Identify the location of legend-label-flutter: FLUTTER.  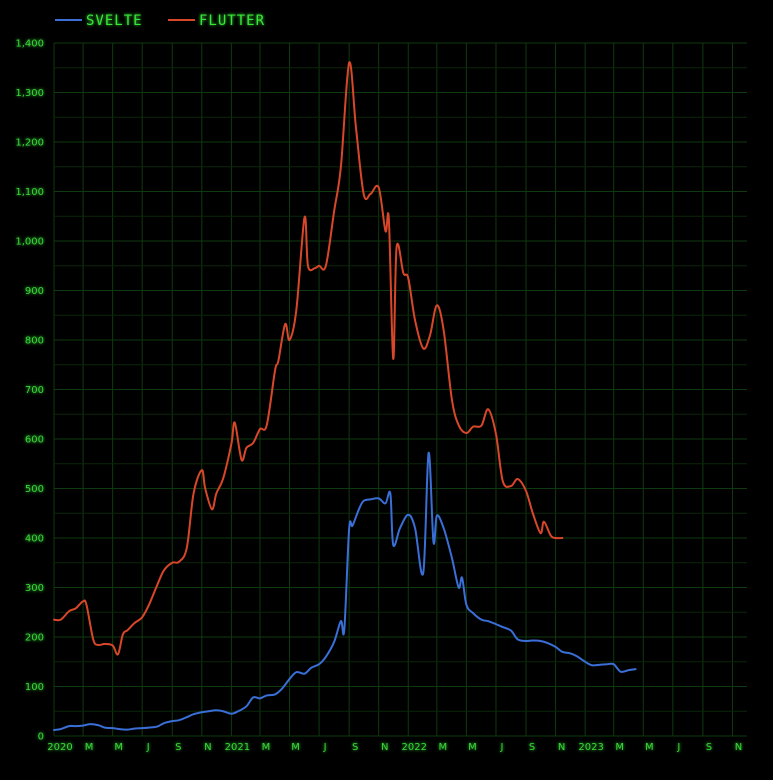
(232, 21).